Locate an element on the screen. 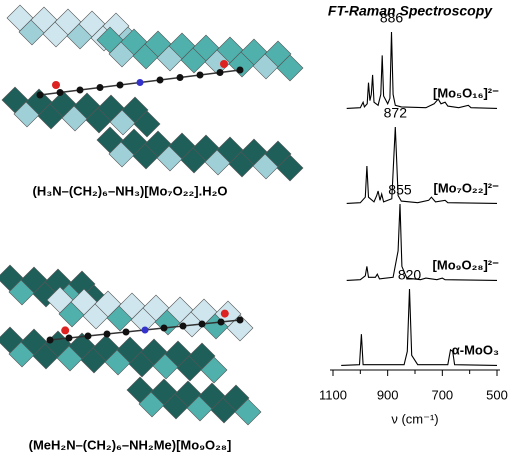  x-tick-label: 700 is located at coordinates (442, 394).